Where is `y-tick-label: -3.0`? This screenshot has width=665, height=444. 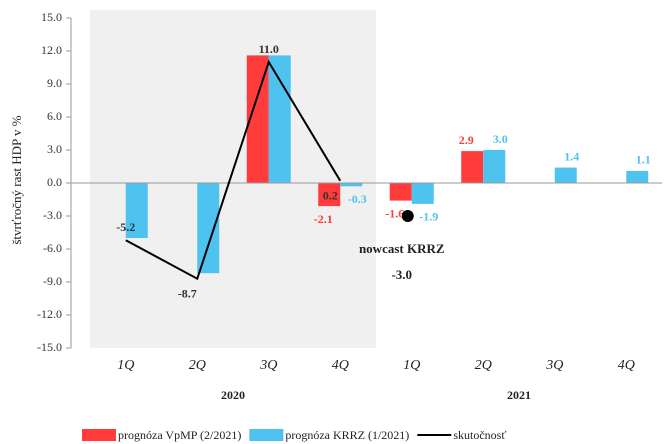 y-tick-label: -3.0 is located at coordinates (52, 215).